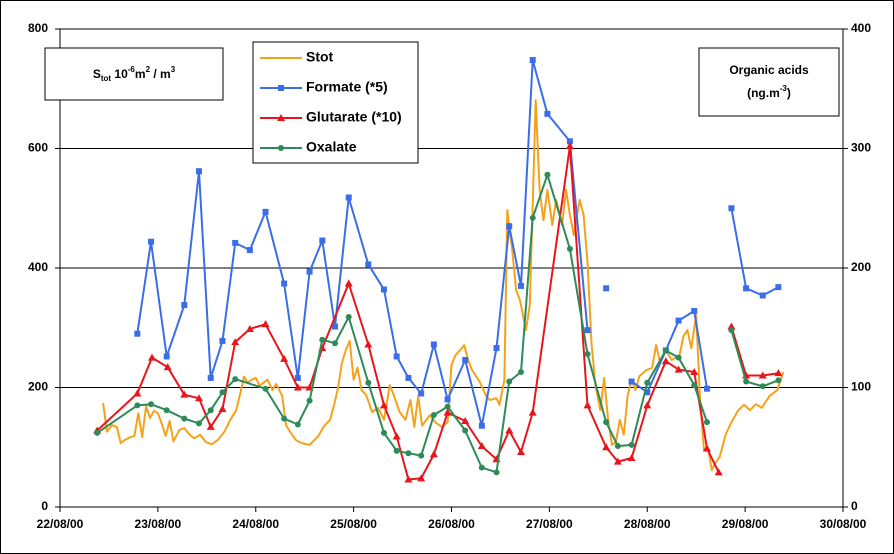 This screenshot has height=554, width=894. What do you see at coordinates (255, 524) in the screenshot?
I see `x-tick-label: 24/08/00` at bounding box center [255, 524].